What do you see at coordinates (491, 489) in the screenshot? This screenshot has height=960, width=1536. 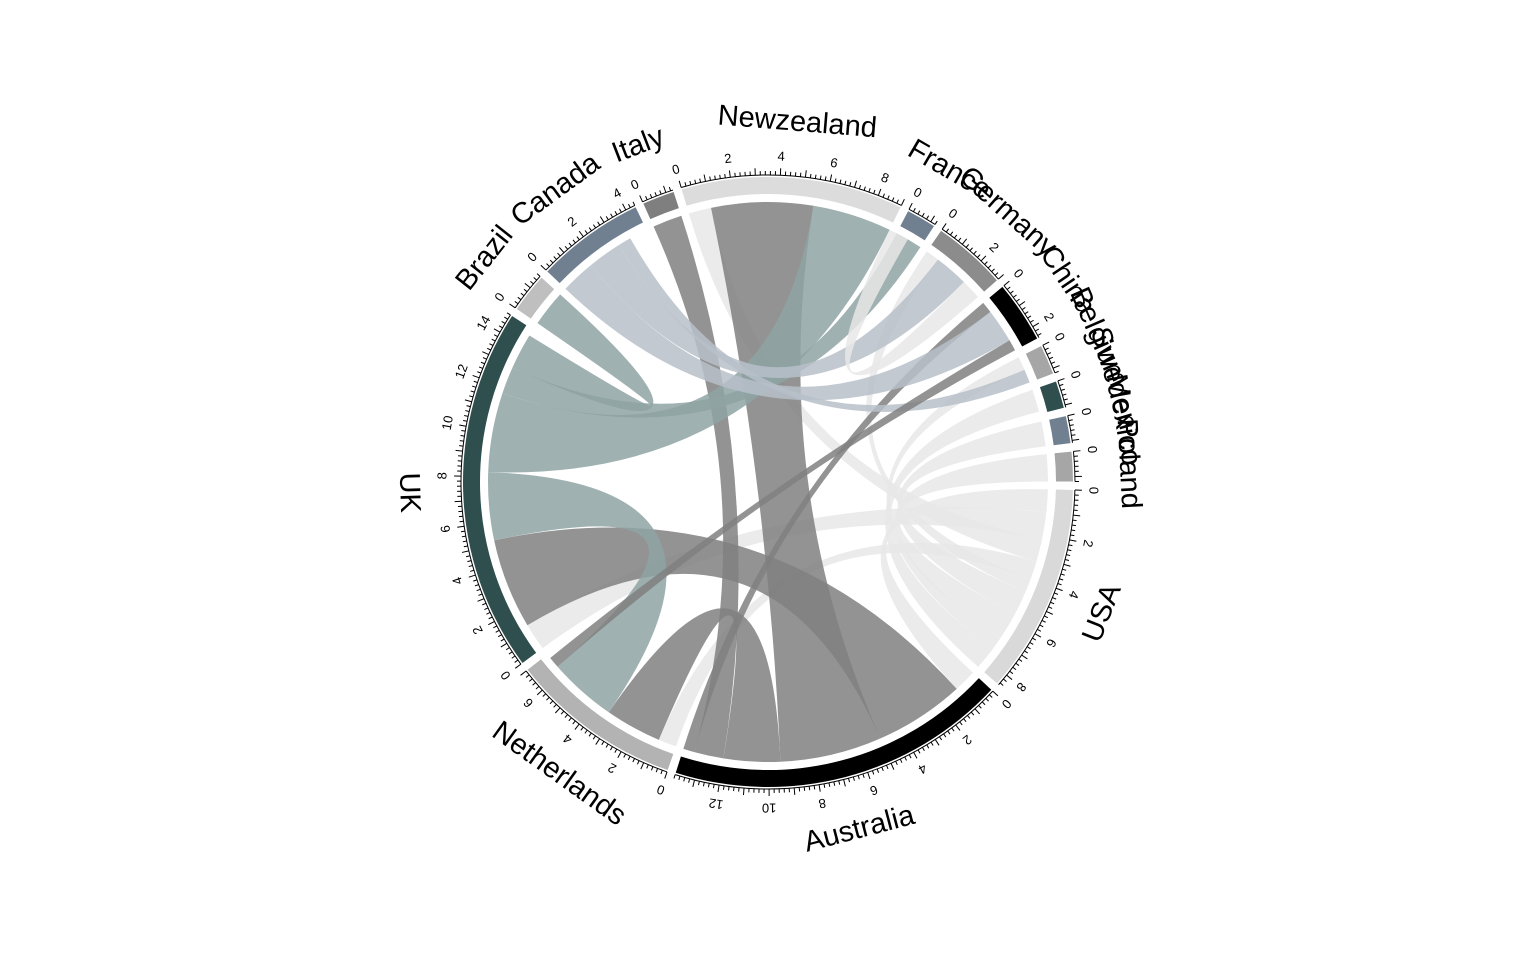 I see `axis-uk` at bounding box center [491, 489].